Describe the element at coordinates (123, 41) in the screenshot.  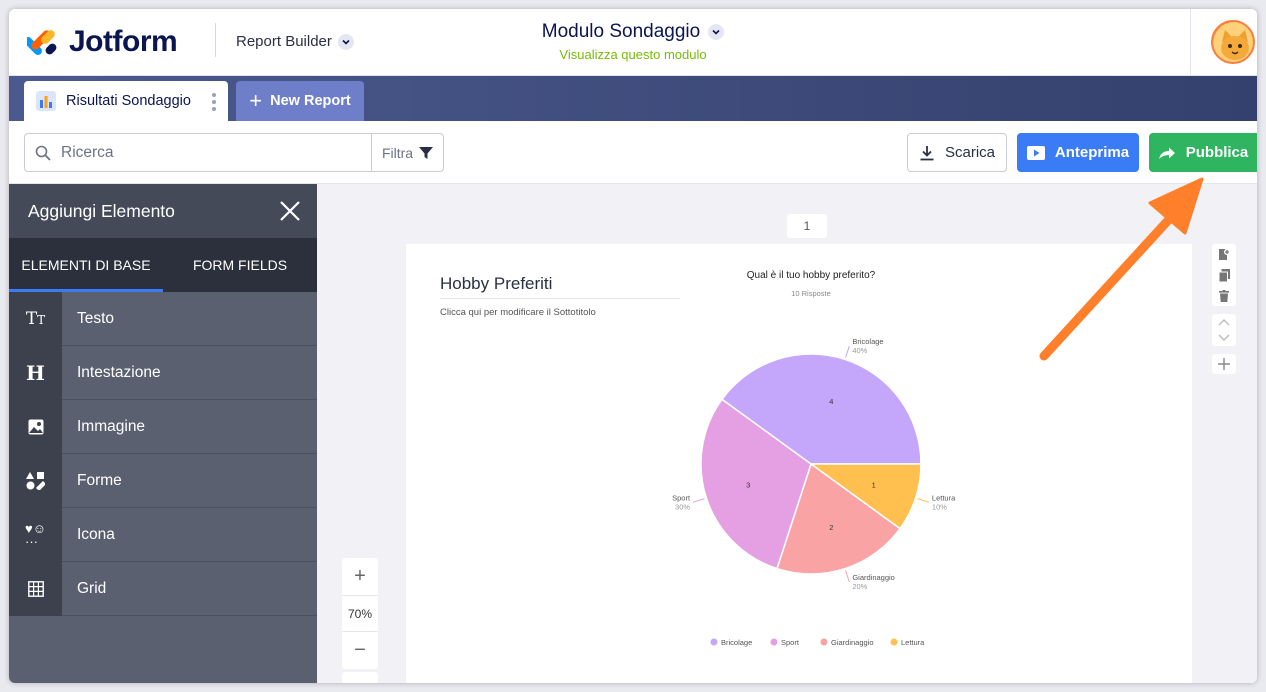
I see `logo-text: Jotform` at that location.